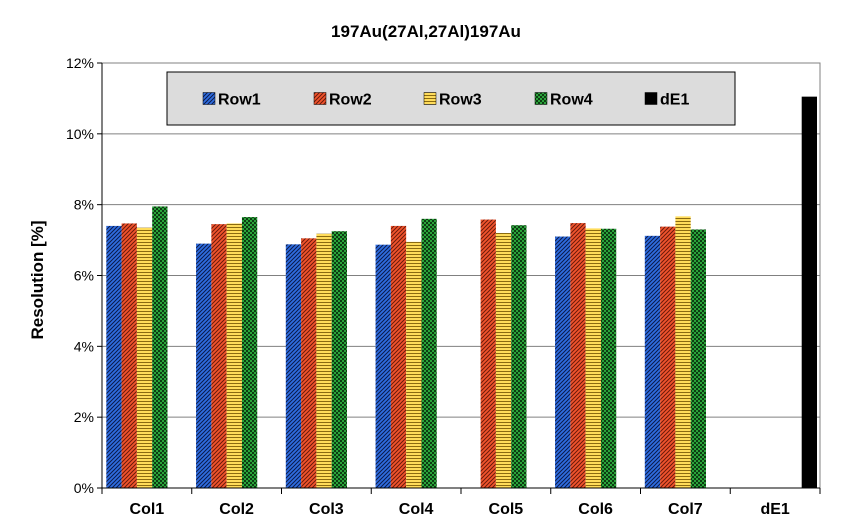 This screenshot has width=852, height=531. I want to click on bar-row4-col1, so click(160, 347).